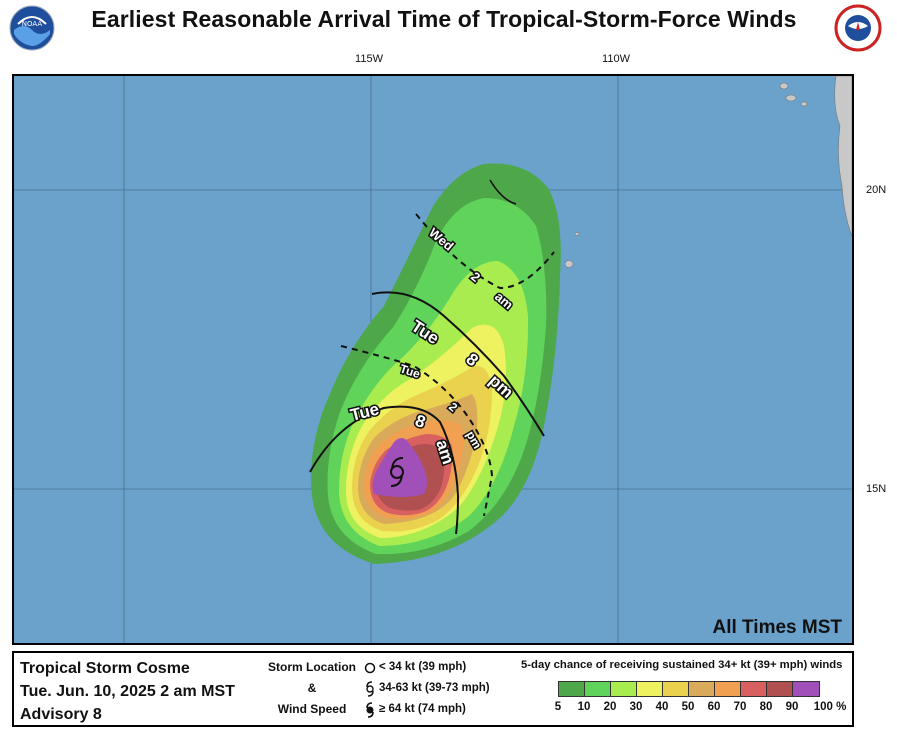 The height and width of the screenshot is (736, 897). I want to click on timezone-note: All Times MST, so click(777, 627).